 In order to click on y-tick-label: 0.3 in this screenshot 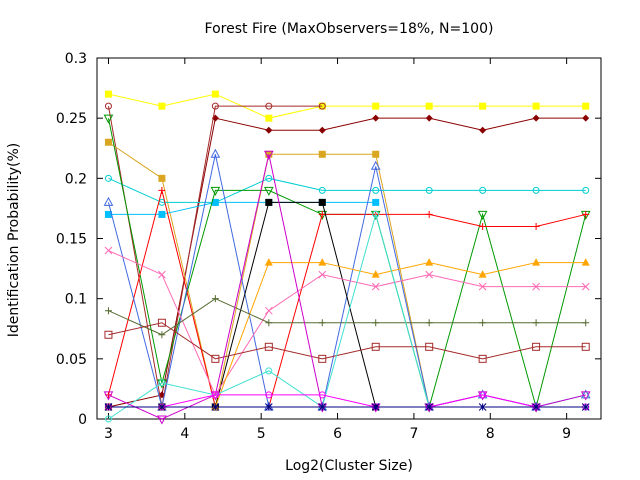, I will do `click(76, 59)`.